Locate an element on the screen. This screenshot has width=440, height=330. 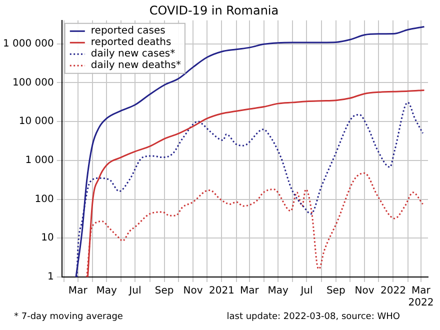
legend-label: daily new cases* is located at coordinates (133, 54).